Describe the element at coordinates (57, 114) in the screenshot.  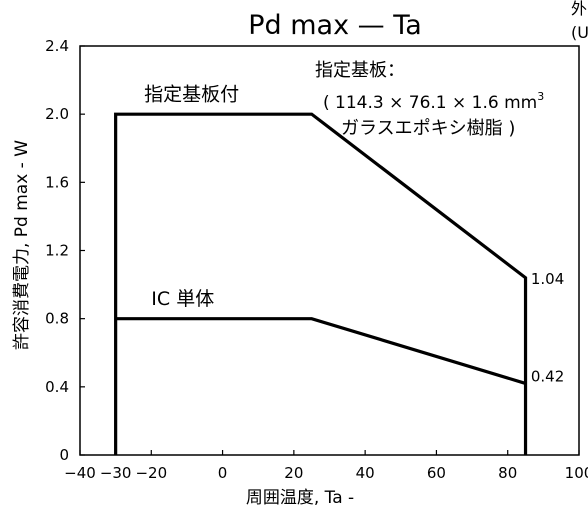
I see `y-tick-label: 2.0` at that location.